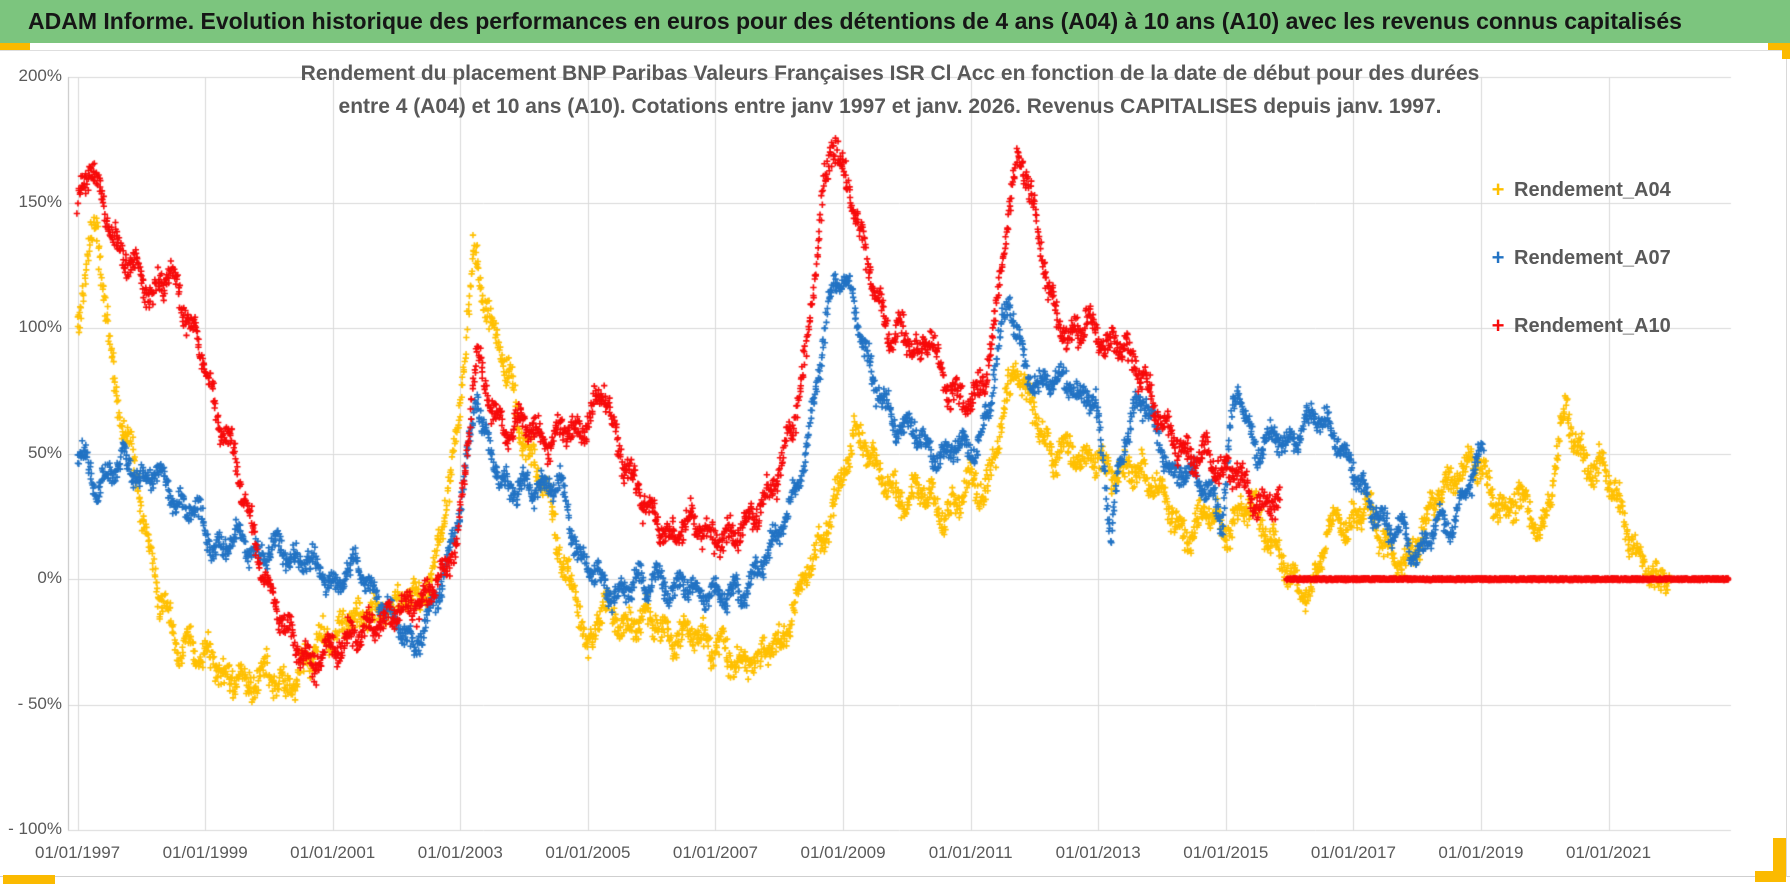 The height and width of the screenshot is (887, 1790). I want to click on panel-bottom-border, so click(895, 876).